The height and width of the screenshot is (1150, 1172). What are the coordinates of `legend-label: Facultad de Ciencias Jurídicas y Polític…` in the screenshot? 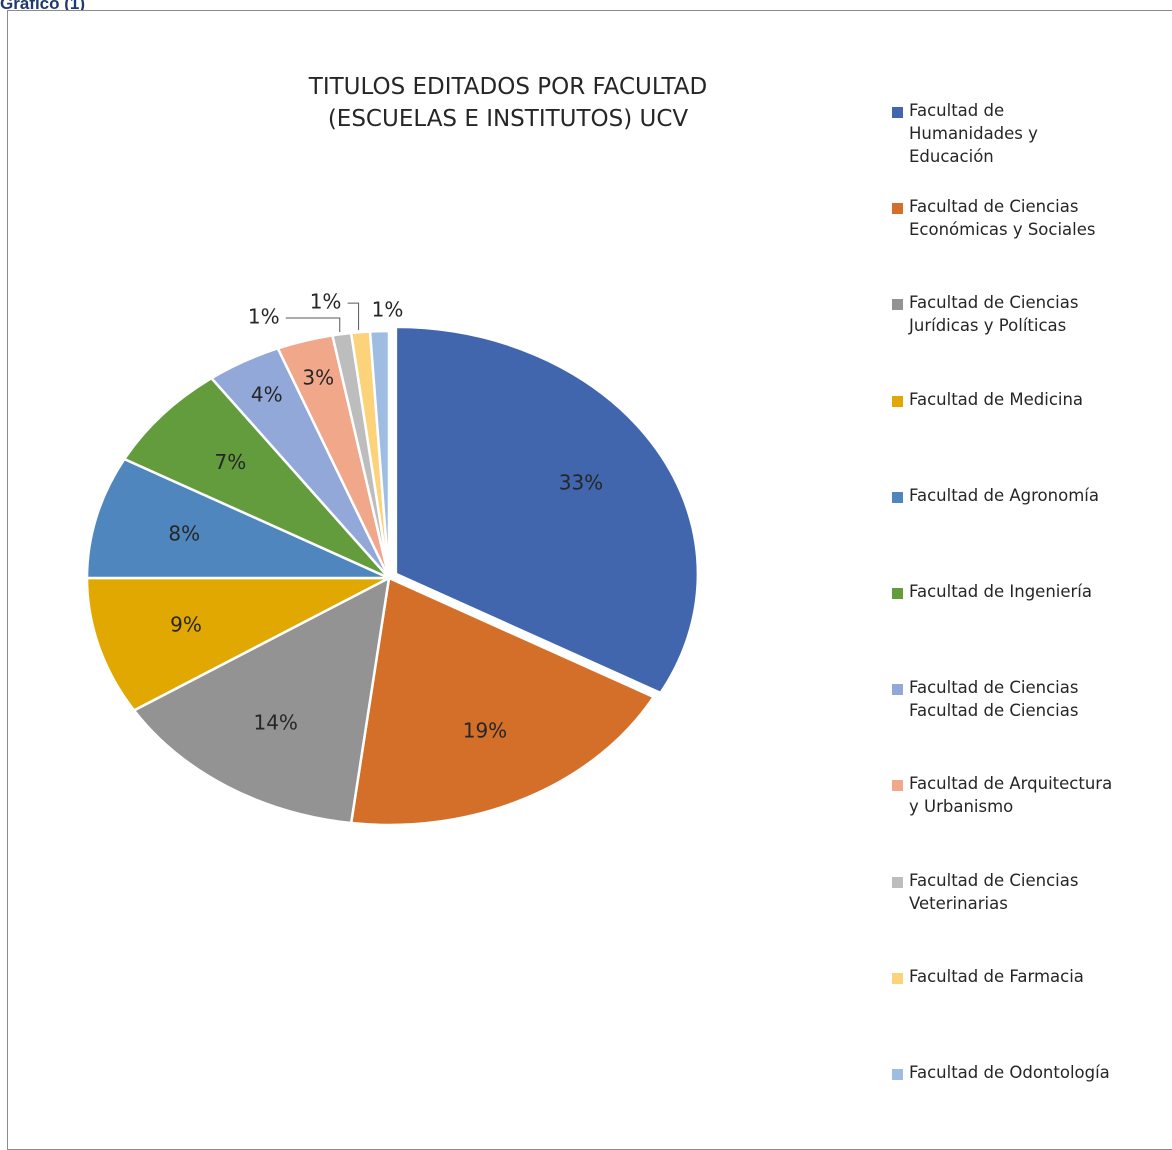 It's located at (994, 314).